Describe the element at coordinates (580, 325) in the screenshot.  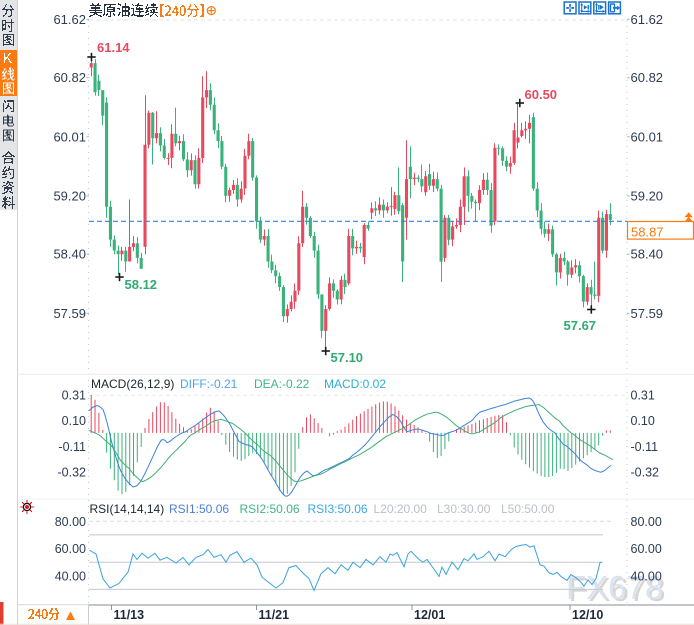
I see `svg-text: 57.67` at that location.